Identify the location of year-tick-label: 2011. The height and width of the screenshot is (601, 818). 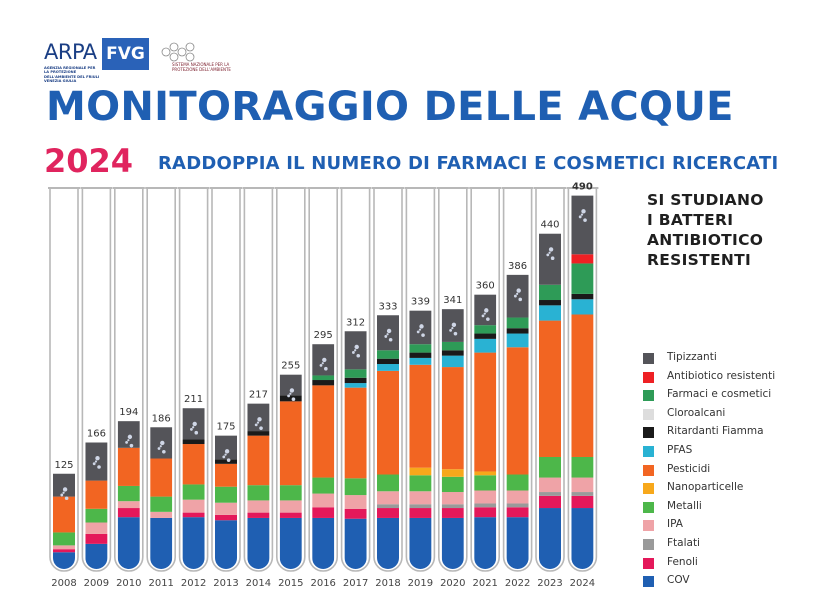
(160, 583).